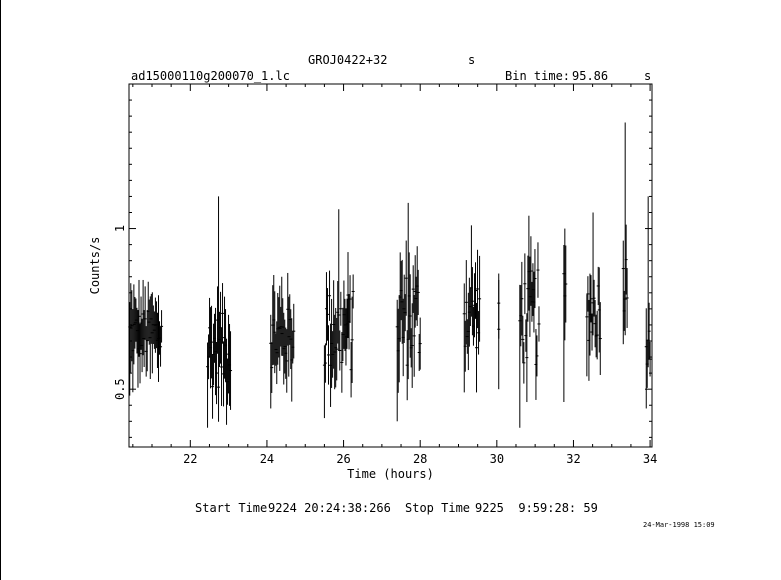 The width and height of the screenshot is (781, 580). What do you see at coordinates (267, 459) in the screenshot?
I see `x-tick-label: 24` at bounding box center [267, 459].